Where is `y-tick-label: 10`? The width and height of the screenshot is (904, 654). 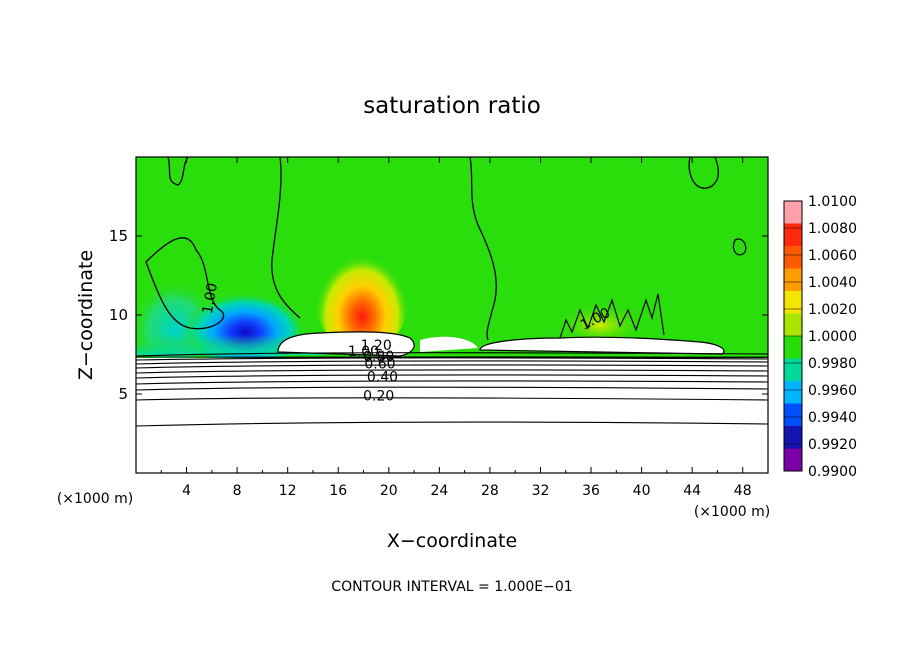
y-tick-label: 10 is located at coordinates (118, 315).